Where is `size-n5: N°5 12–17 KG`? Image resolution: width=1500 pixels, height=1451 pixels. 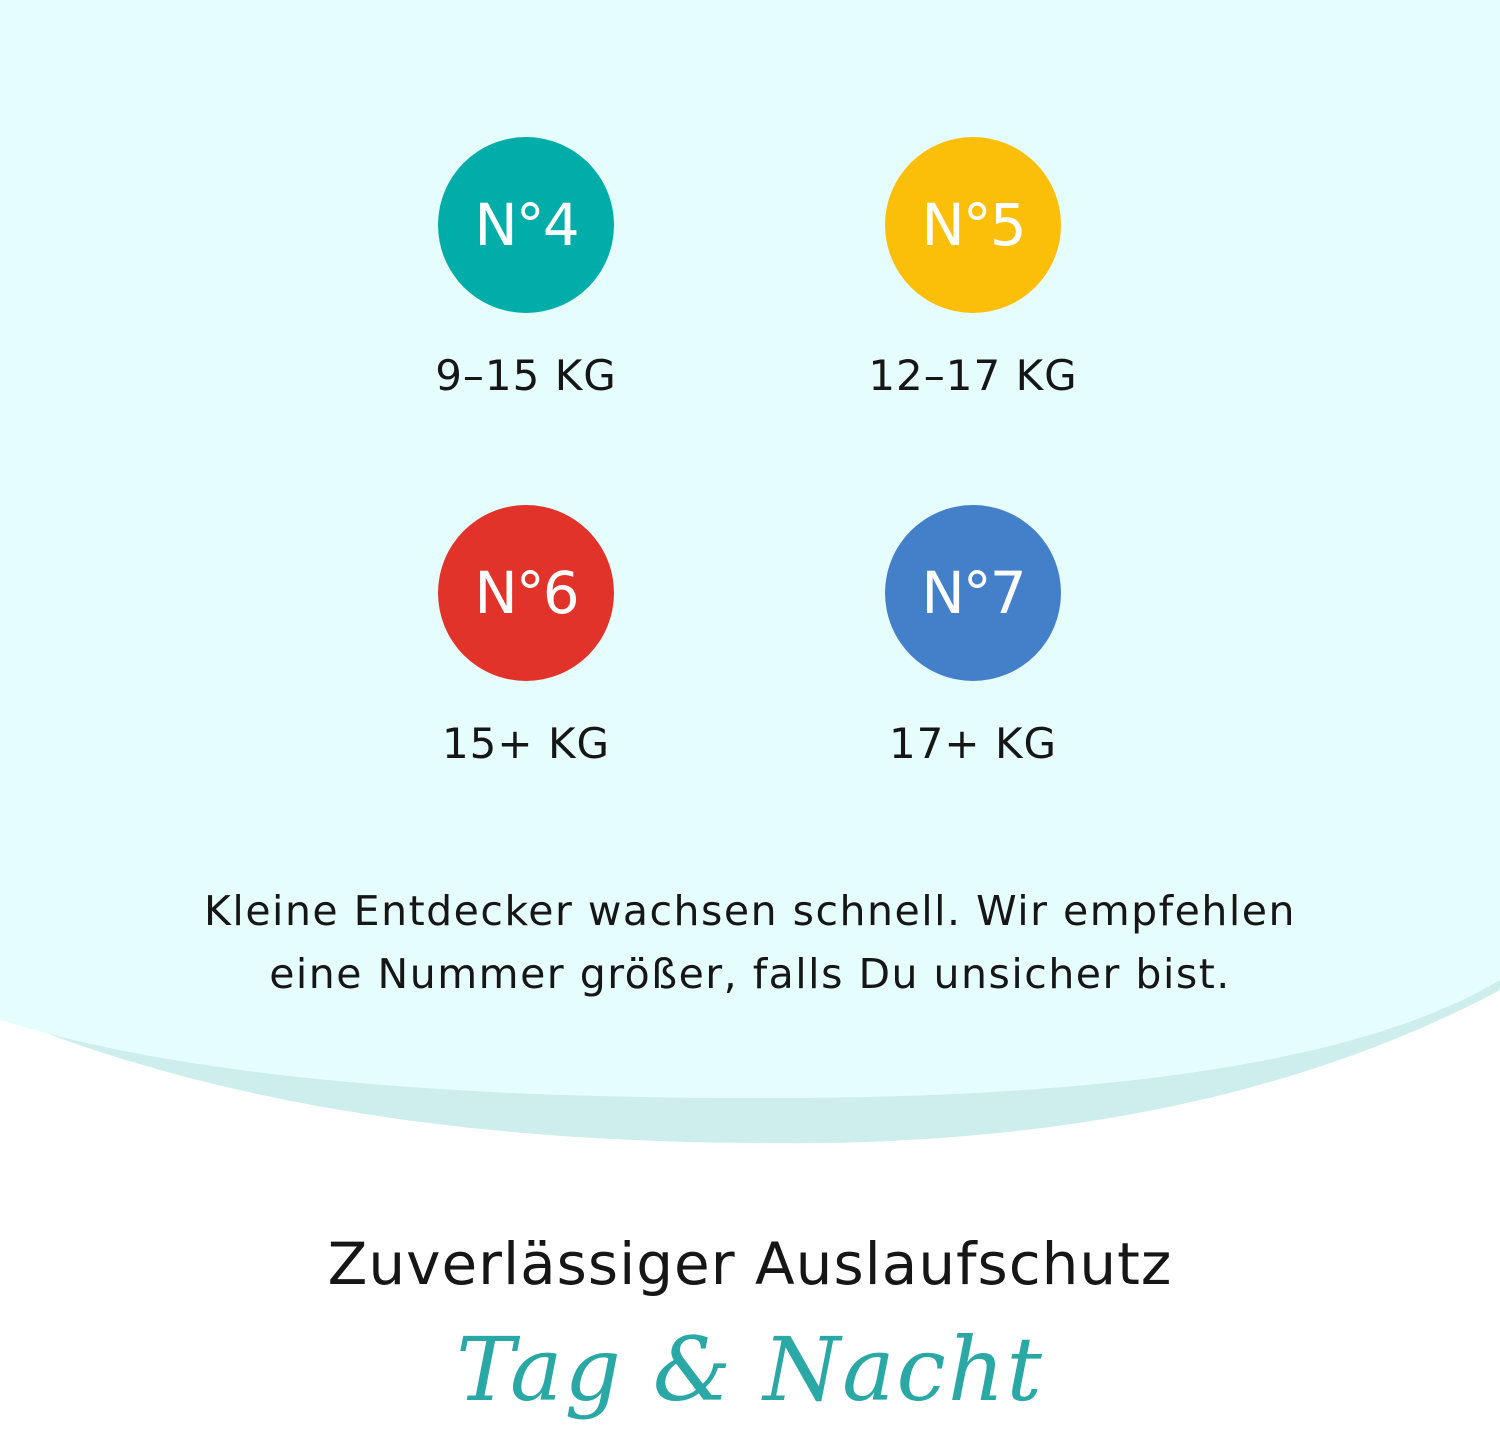 size-n5: N°5 12–17 KG is located at coordinates (973, 268).